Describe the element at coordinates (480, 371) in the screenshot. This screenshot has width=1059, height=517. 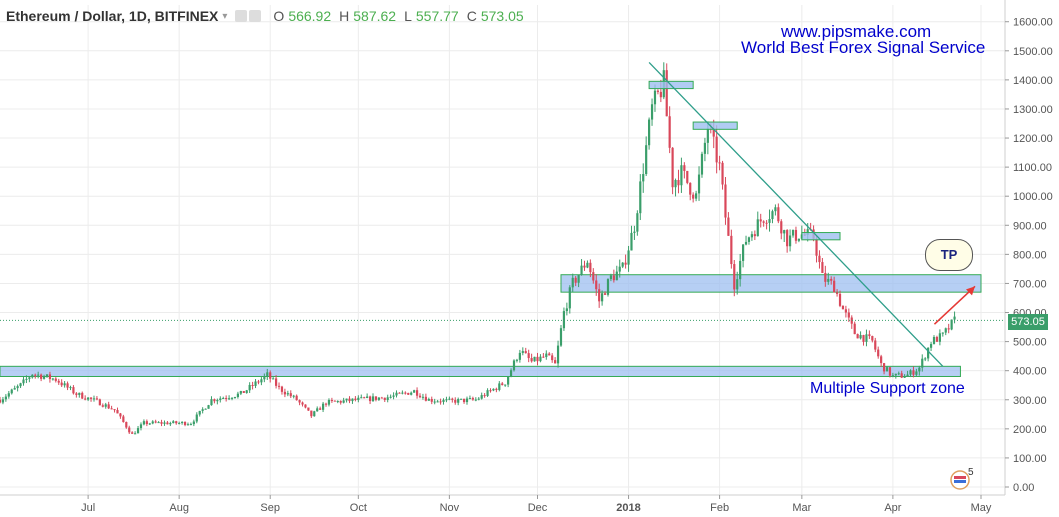
I see `zone-box` at that location.